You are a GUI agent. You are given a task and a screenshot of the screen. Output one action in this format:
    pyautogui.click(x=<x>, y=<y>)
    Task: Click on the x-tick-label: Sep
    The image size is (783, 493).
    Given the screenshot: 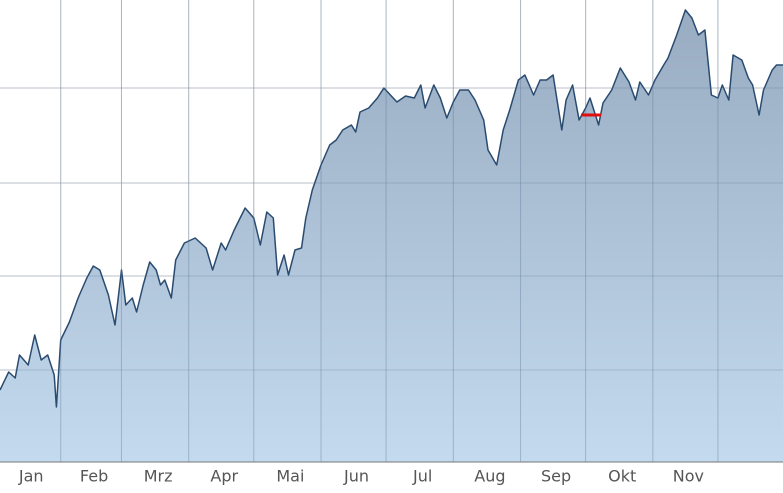 What is the action you would take?
    pyautogui.click(x=556, y=476)
    